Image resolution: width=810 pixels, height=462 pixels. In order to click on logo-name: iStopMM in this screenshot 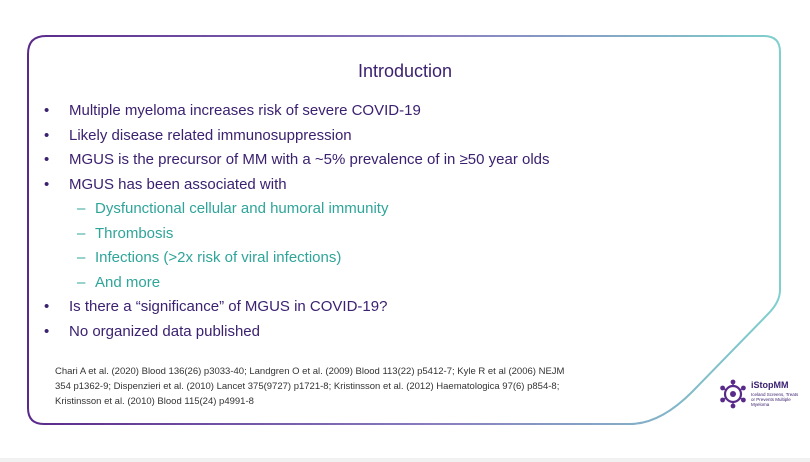, I will do `click(770, 385)`.